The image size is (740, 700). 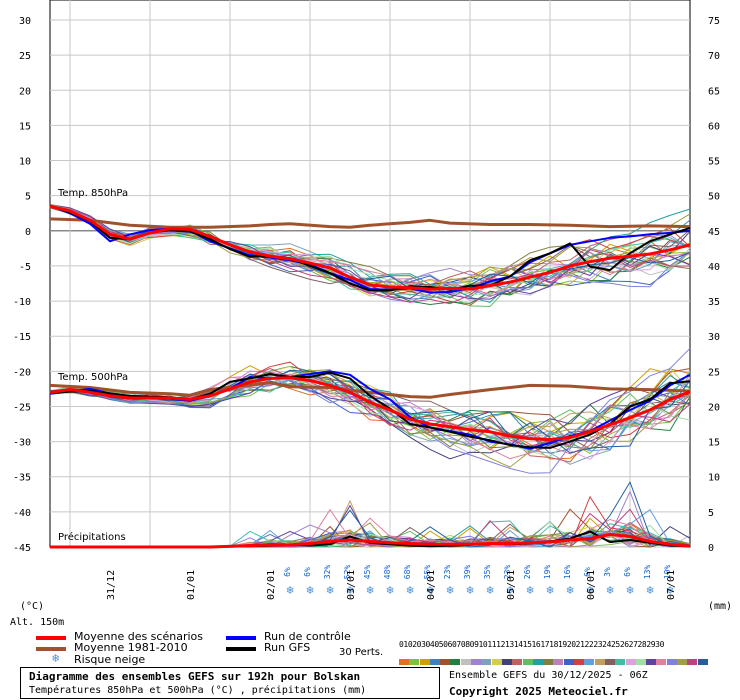 I want to click on legend-control-label: Run de contrôle, so click(x=307, y=636).